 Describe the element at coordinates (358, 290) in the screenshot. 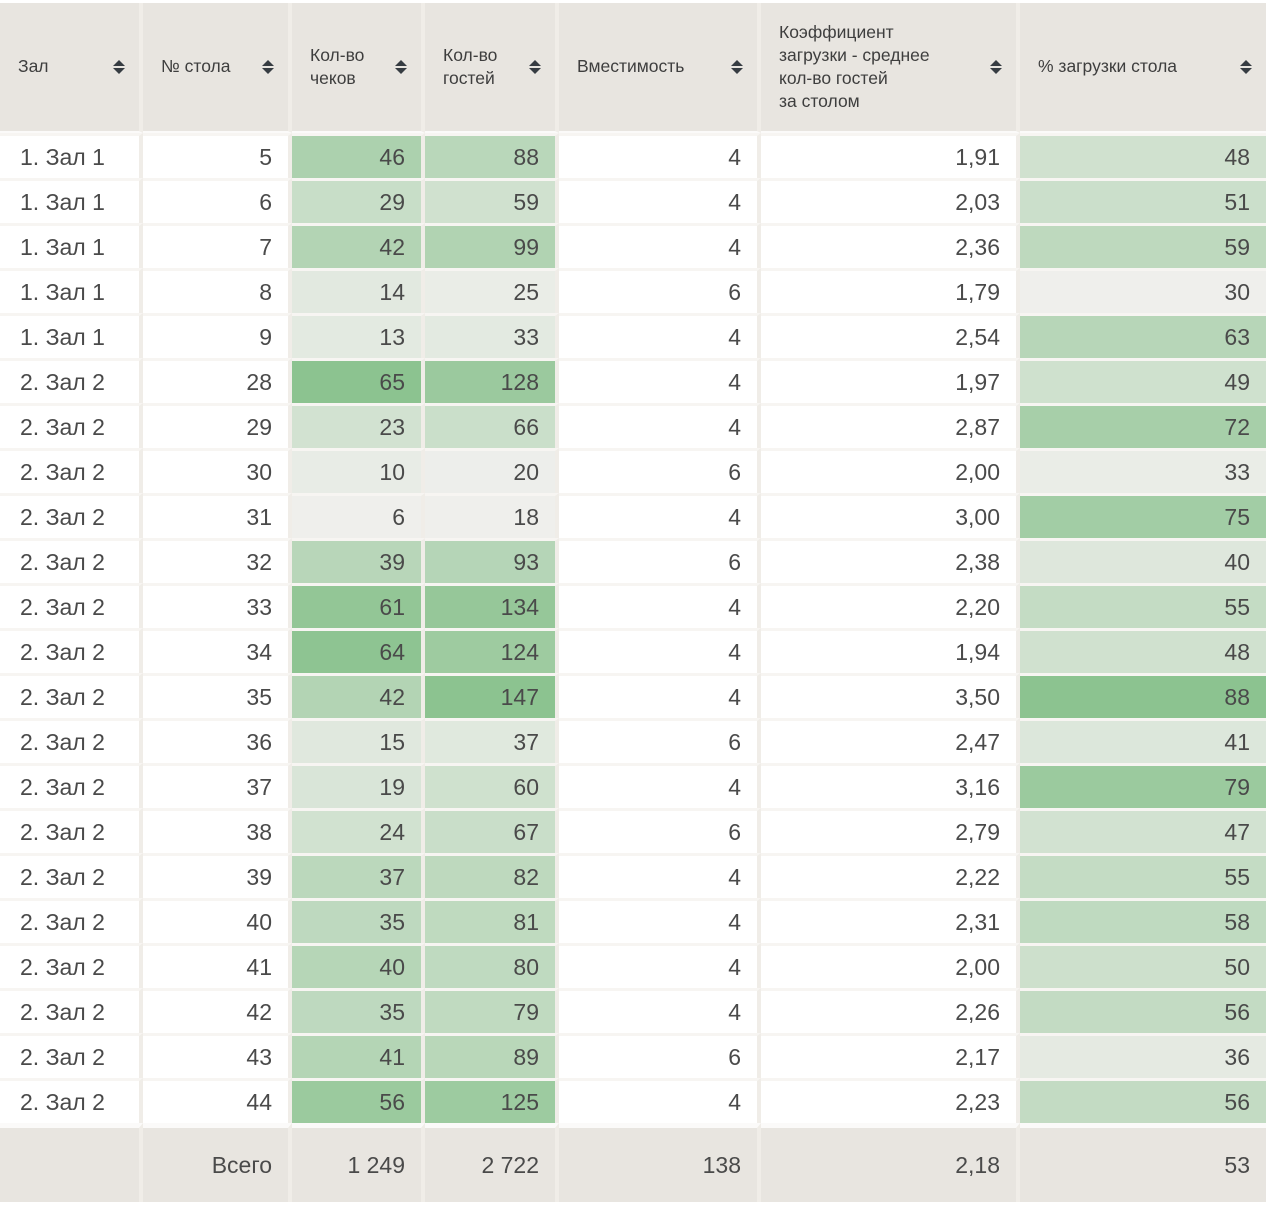

I see `cell-checks: 14` at that location.